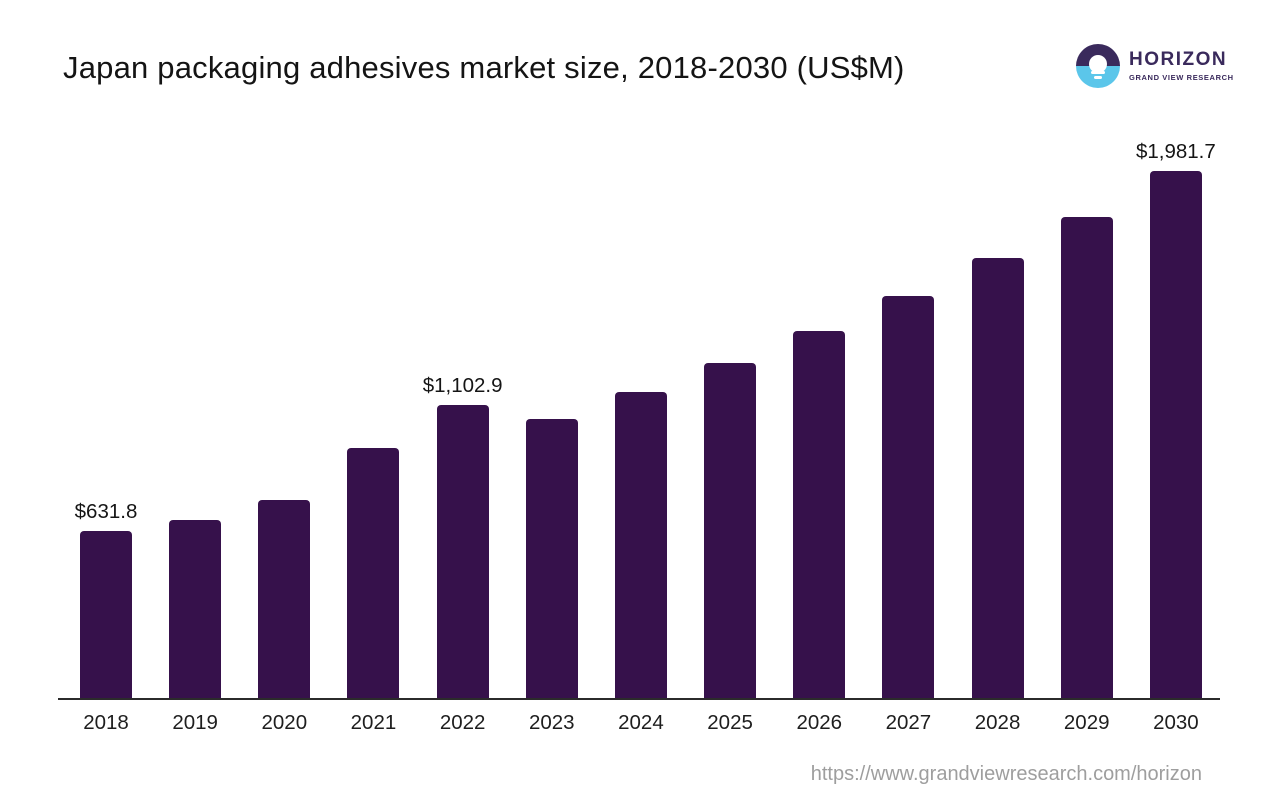 This screenshot has width=1280, height=800. What do you see at coordinates (106, 614) in the screenshot?
I see `bar-rect-2018` at bounding box center [106, 614].